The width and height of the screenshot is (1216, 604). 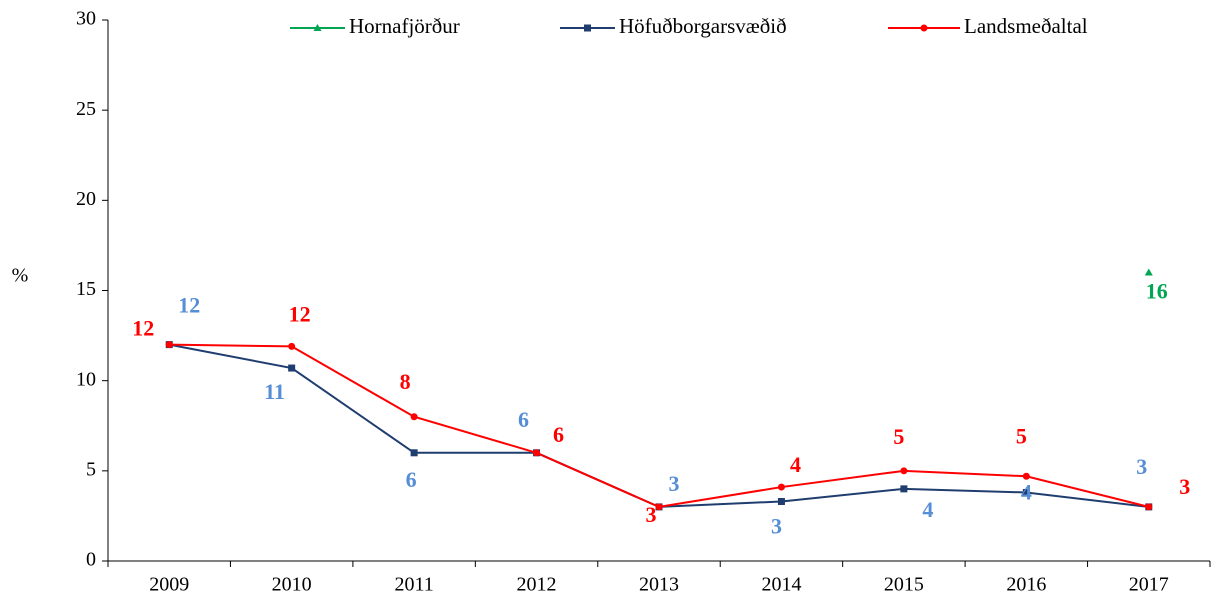 What do you see at coordinates (659, 585) in the screenshot?
I see `x-tick-label: 2013` at bounding box center [659, 585].